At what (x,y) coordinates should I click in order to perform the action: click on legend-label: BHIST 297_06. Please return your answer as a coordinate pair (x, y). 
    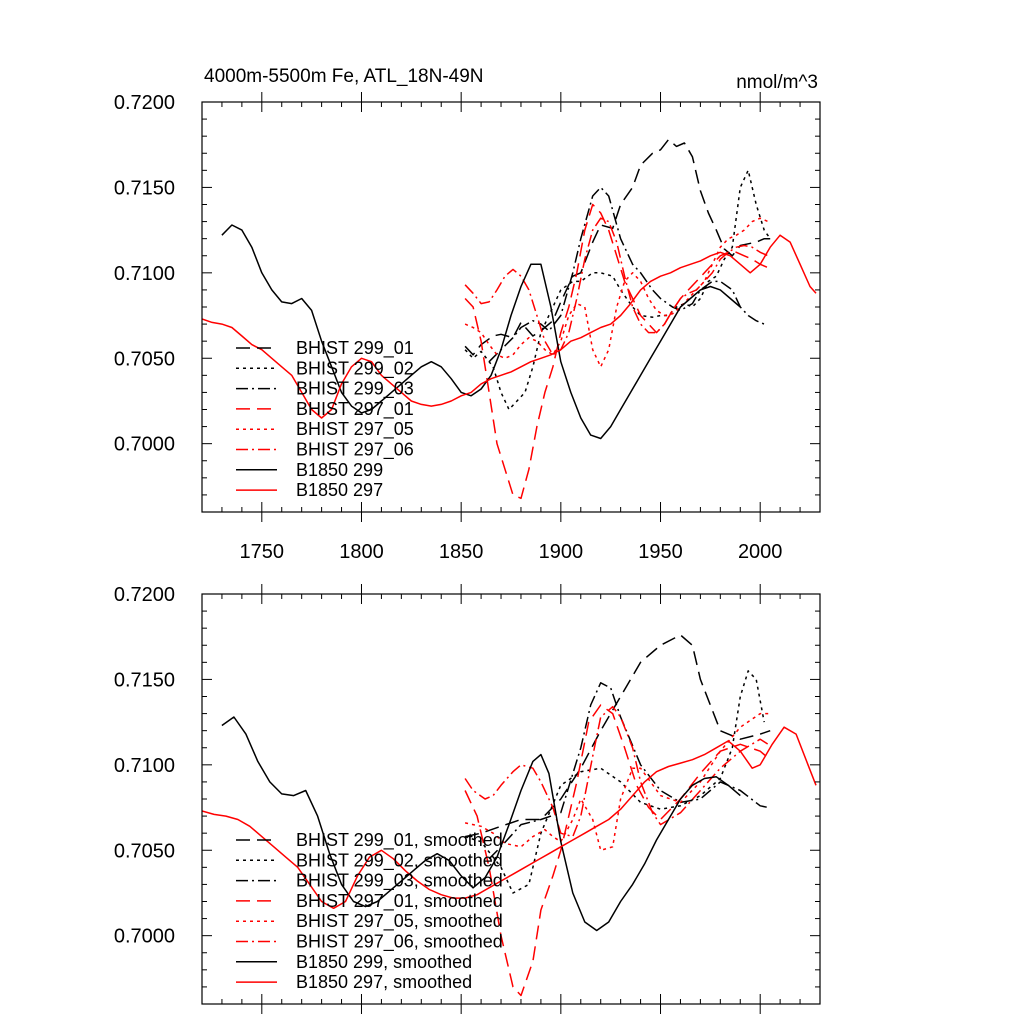
    Looking at the image, I should click on (355, 450).